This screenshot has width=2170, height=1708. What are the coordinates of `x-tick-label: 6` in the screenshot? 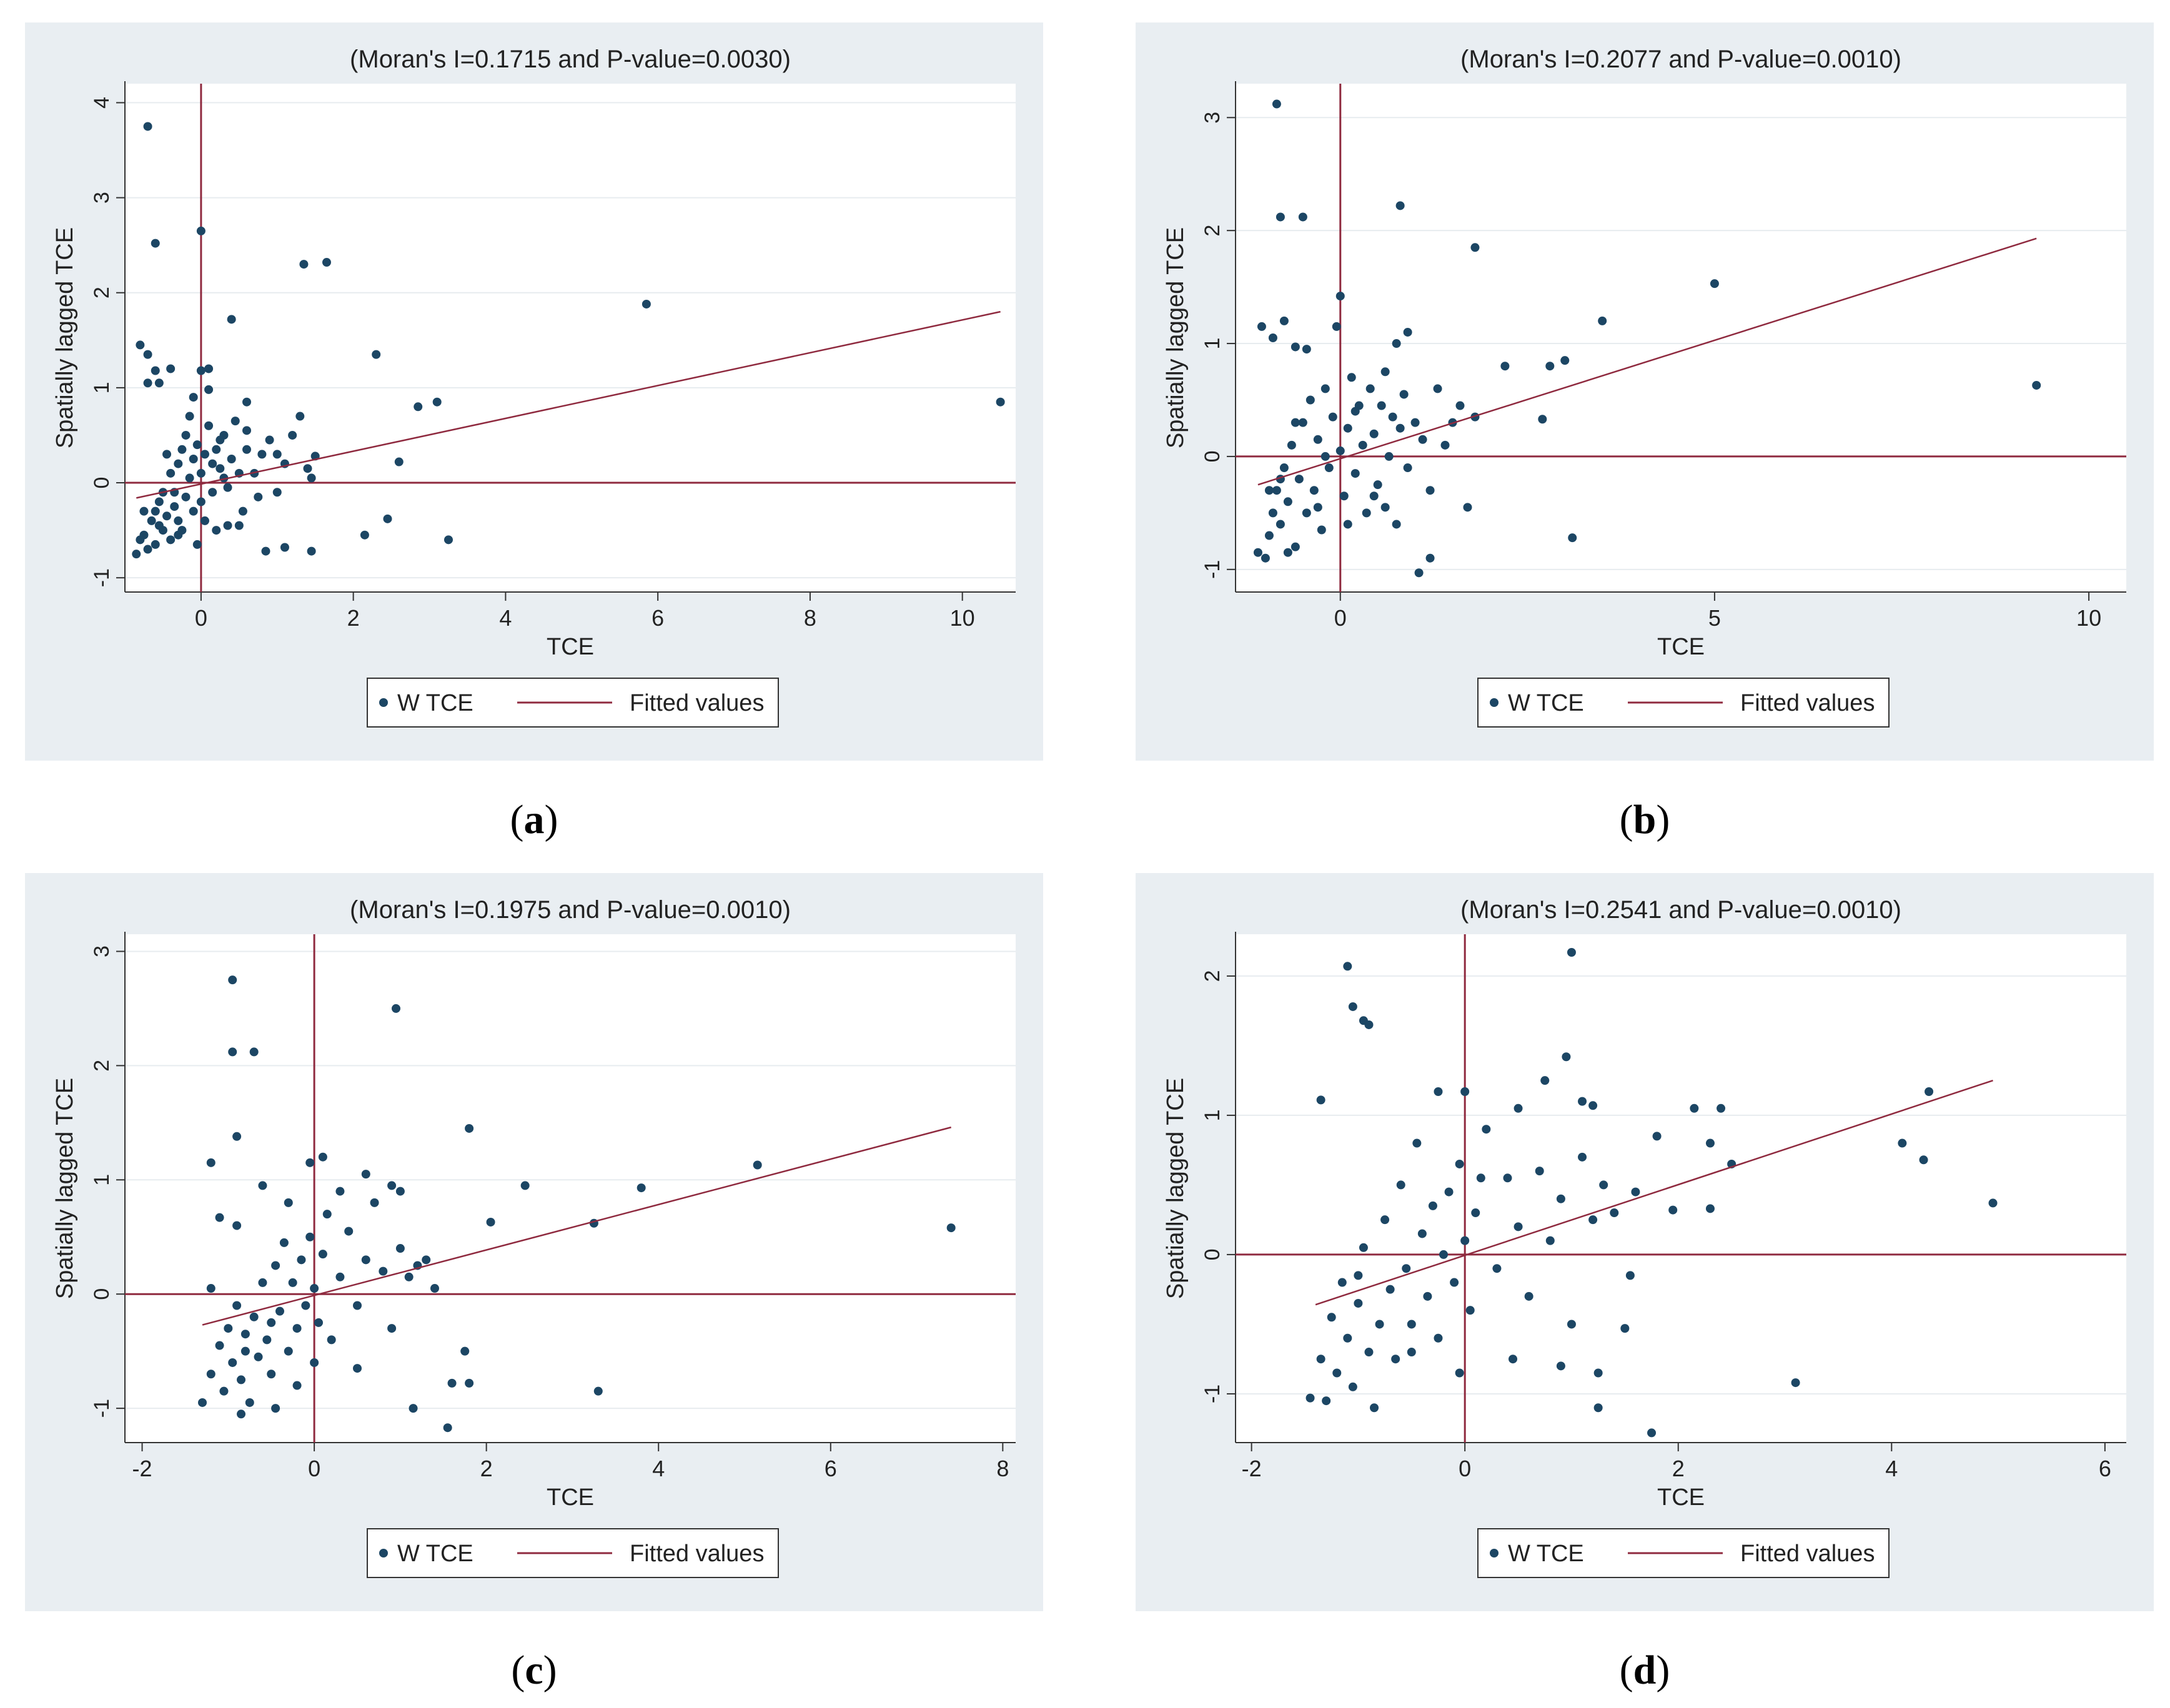 It's located at (657, 618).